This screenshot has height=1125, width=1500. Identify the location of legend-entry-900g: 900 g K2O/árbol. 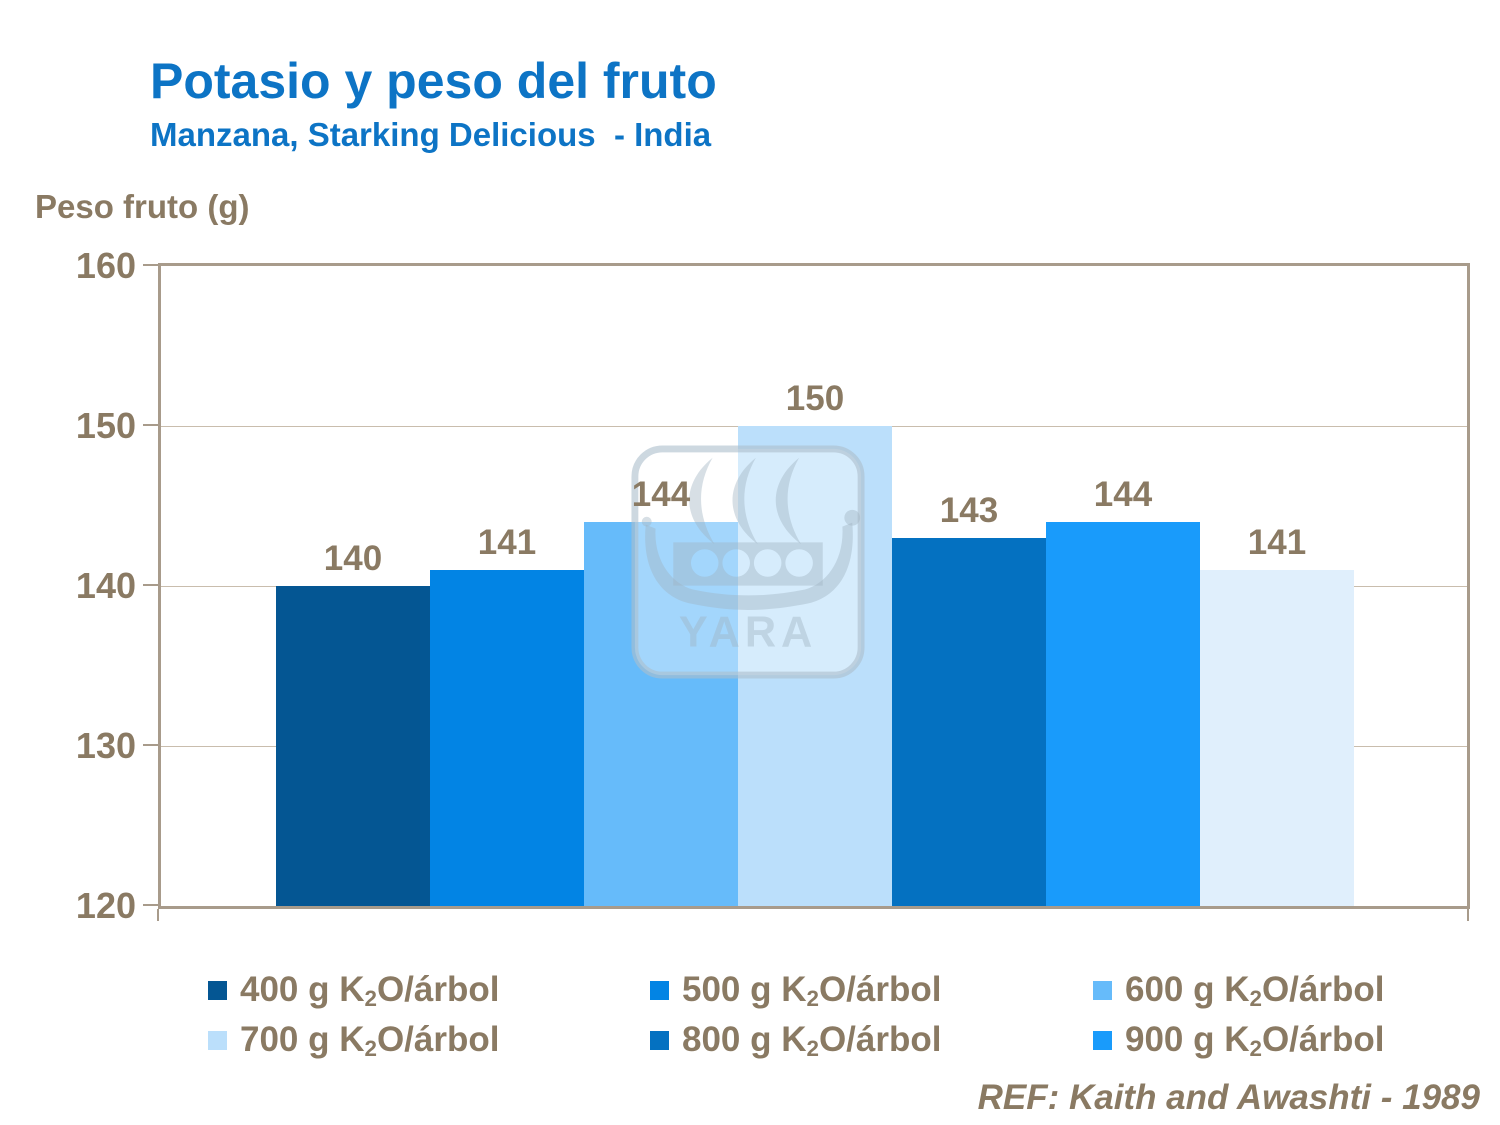
(1238, 1040).